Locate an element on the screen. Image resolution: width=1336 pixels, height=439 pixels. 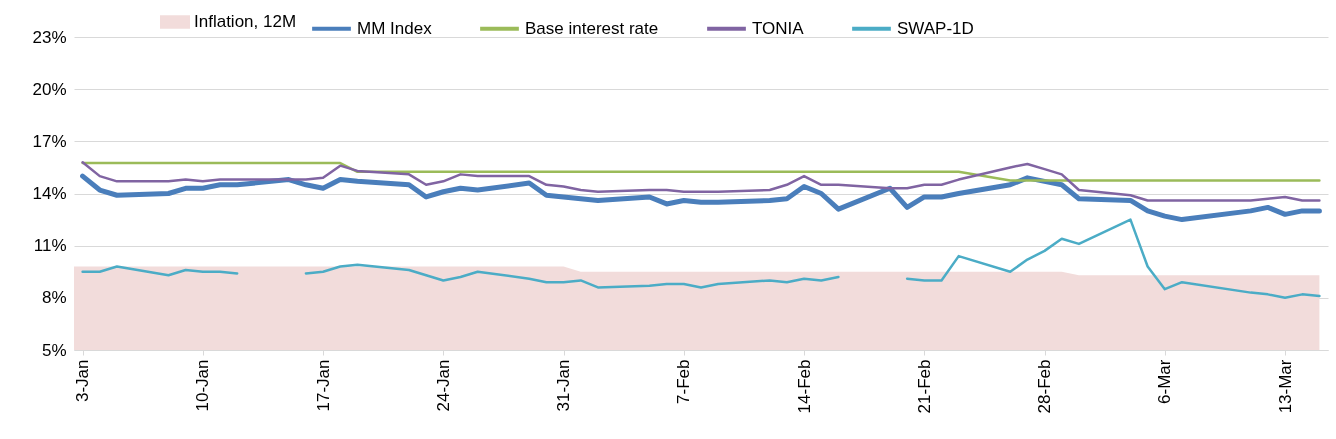
y-tick-label: 17% is located at coordinates (49, 141).